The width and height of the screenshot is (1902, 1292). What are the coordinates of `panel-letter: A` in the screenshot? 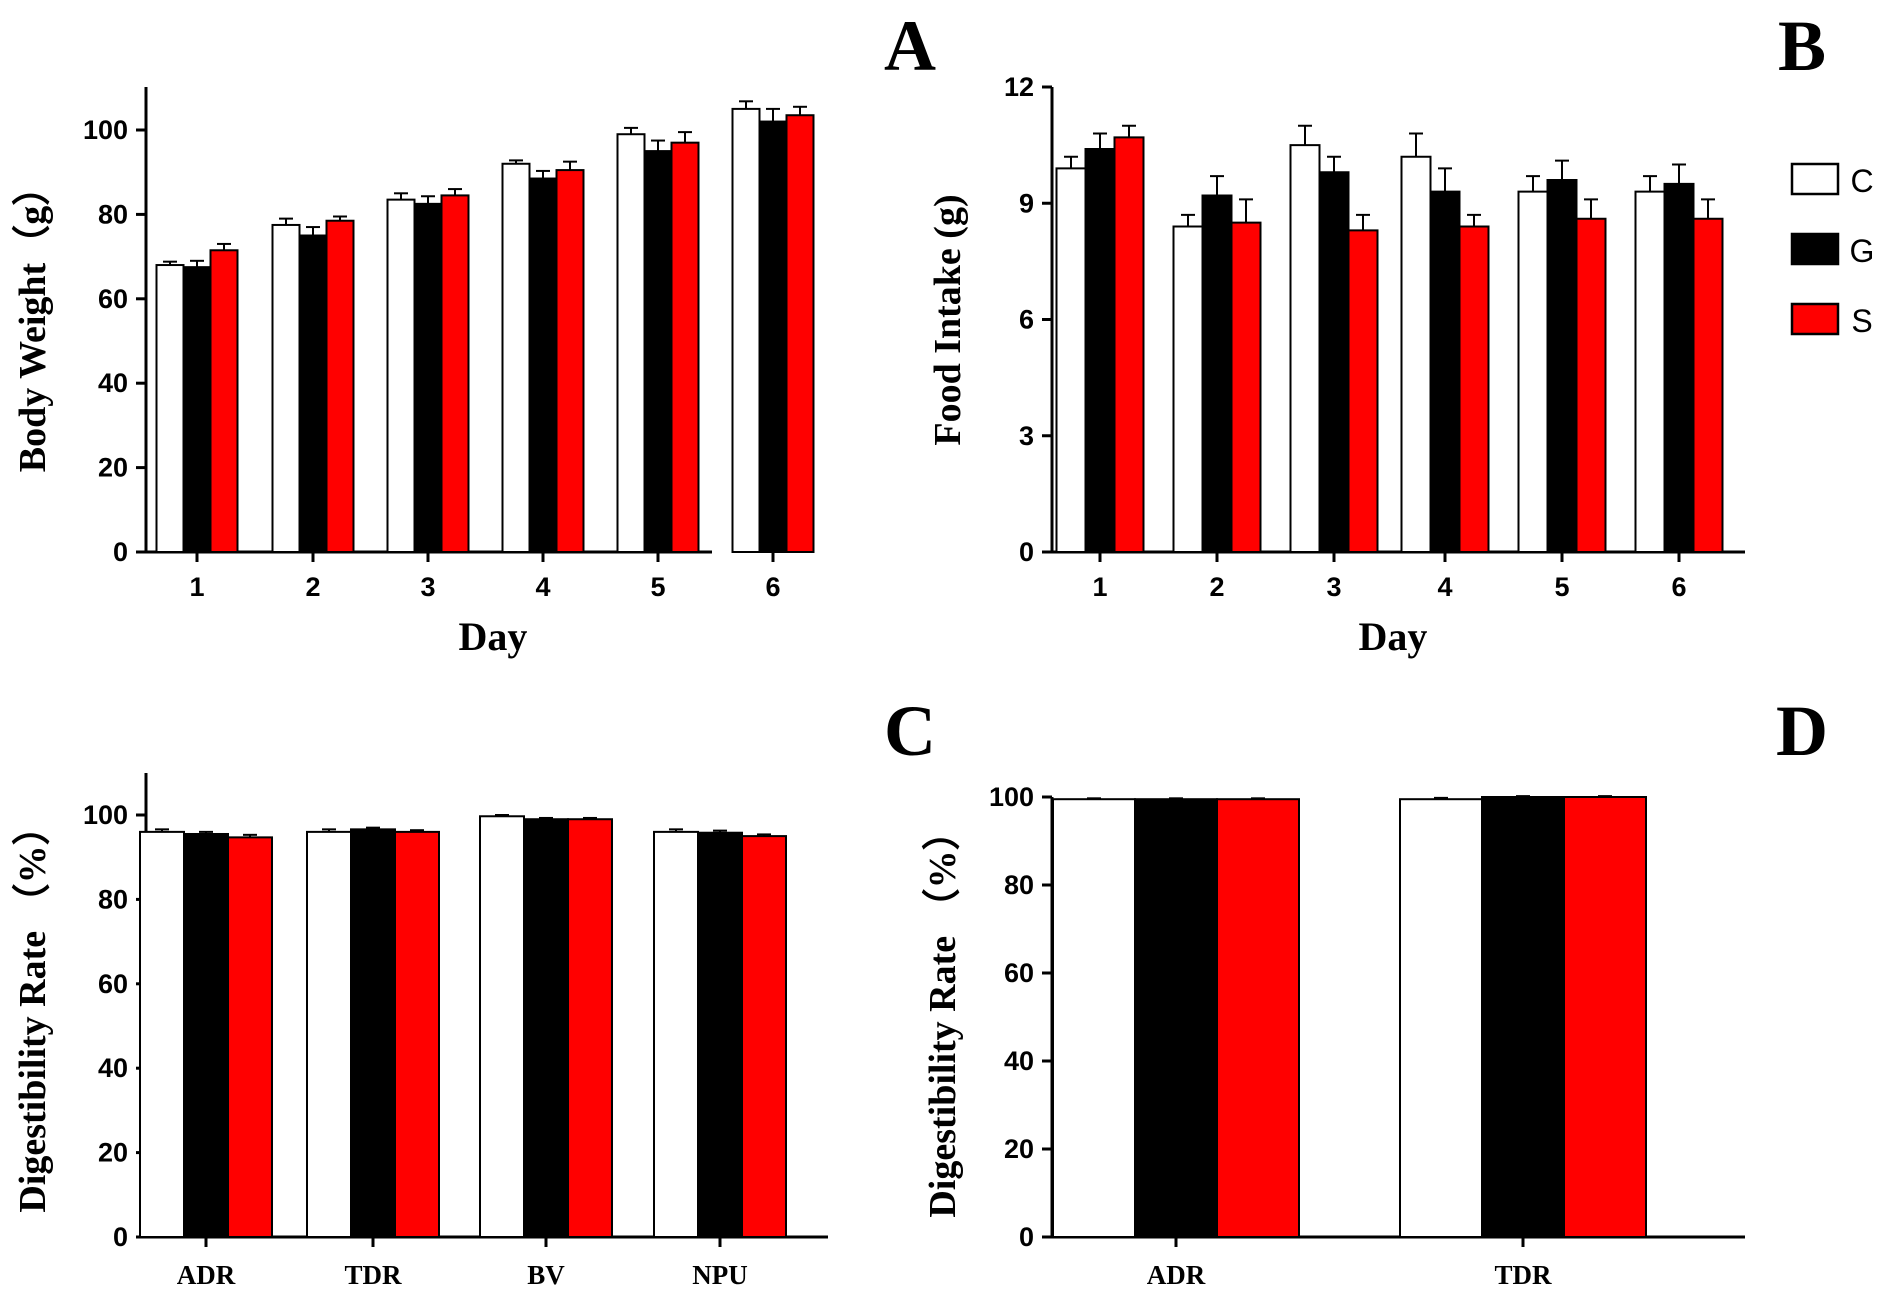 It's located at (910, 46).